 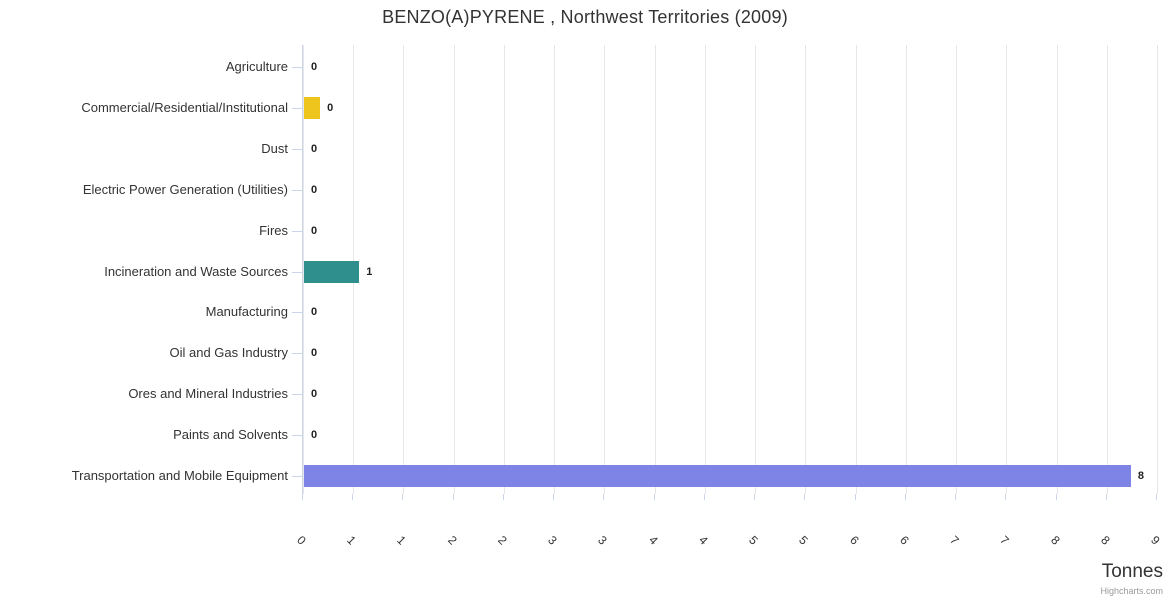 I want to click on bar-value-label: 8, so click(x=1140, y=475).